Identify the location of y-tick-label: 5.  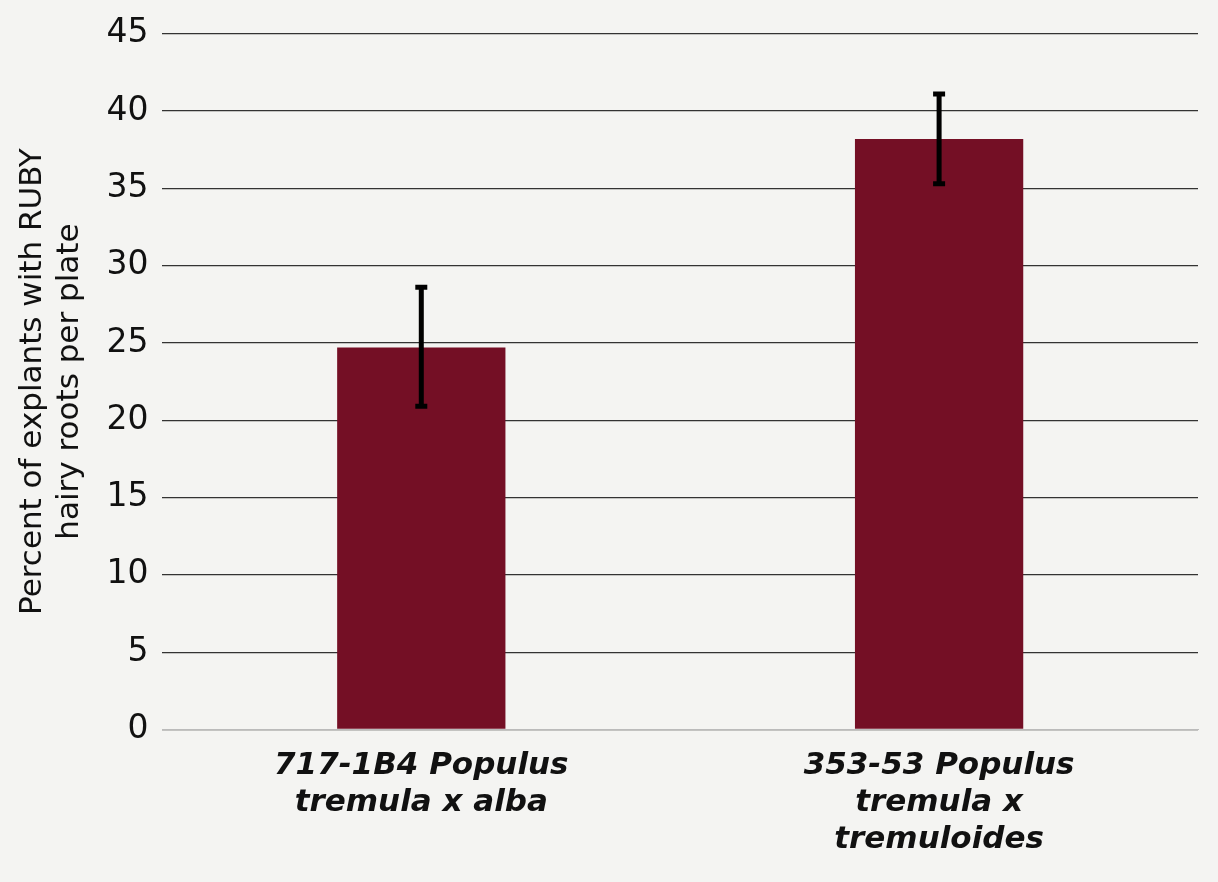
(138, 649).